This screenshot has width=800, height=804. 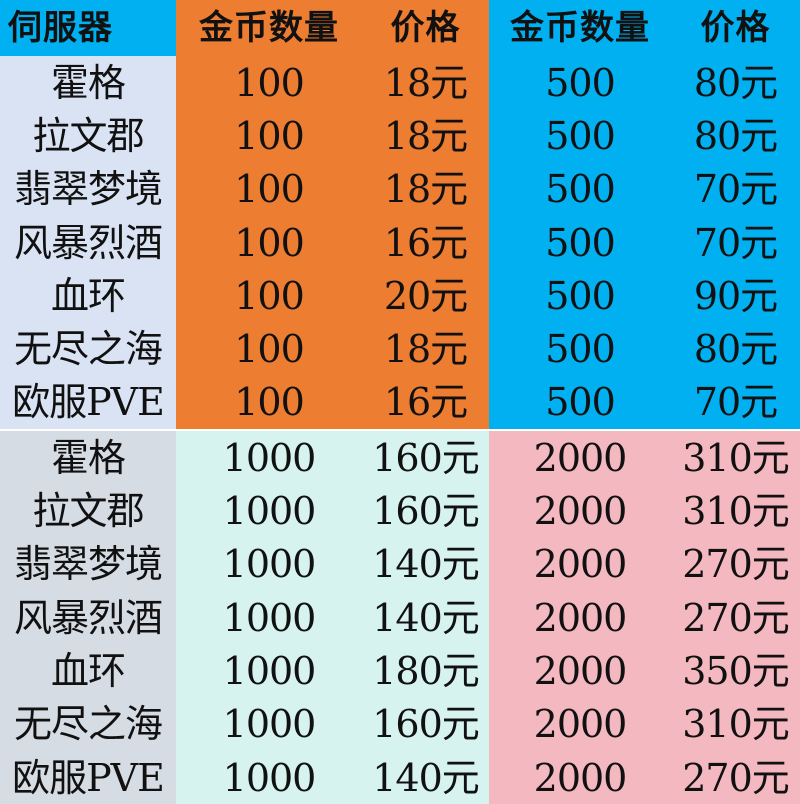 I want to click on price-b: 90元, so click(x=735, y=296).